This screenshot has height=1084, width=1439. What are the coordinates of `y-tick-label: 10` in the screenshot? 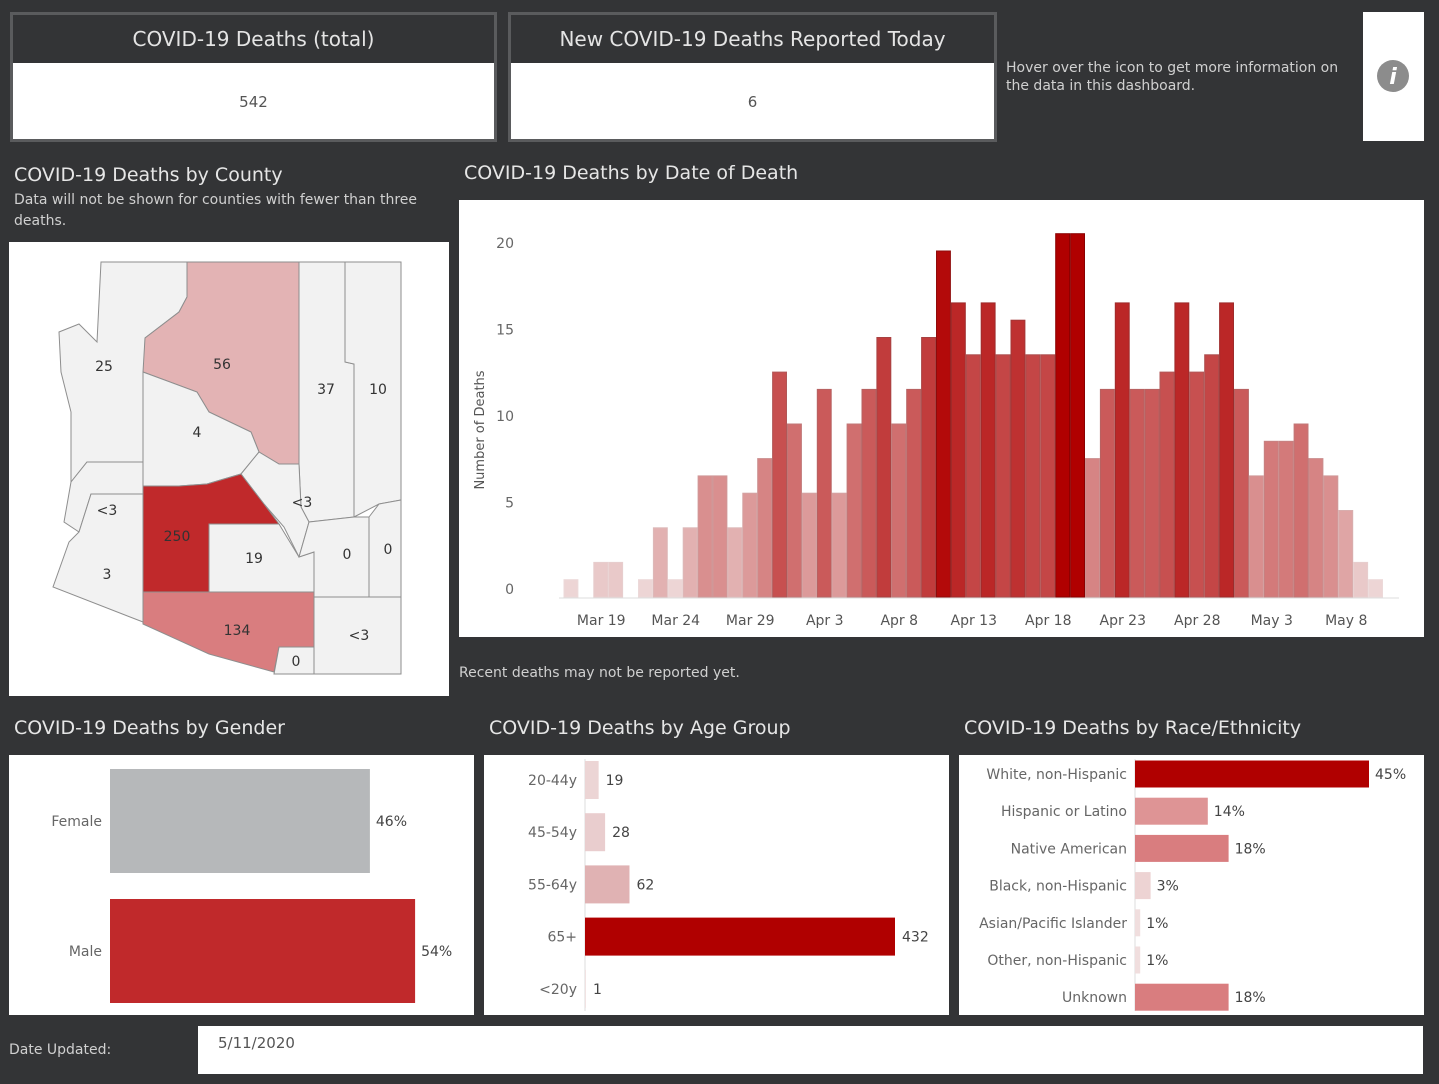 It's located at (505, 417).